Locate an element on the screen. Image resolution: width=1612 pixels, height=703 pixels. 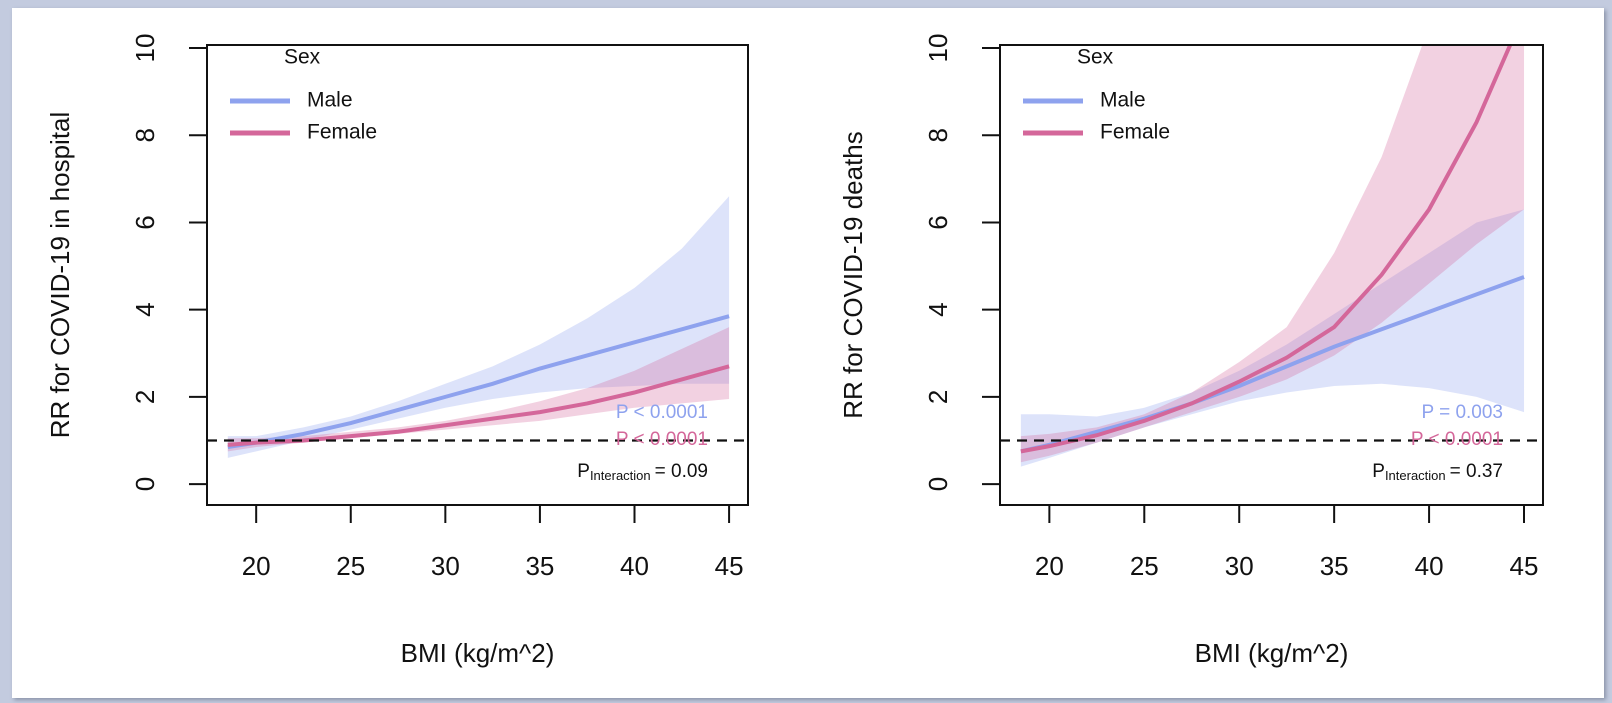
interaction-label: PInteraction = 0.37 is located at coordinates (1437, 472).